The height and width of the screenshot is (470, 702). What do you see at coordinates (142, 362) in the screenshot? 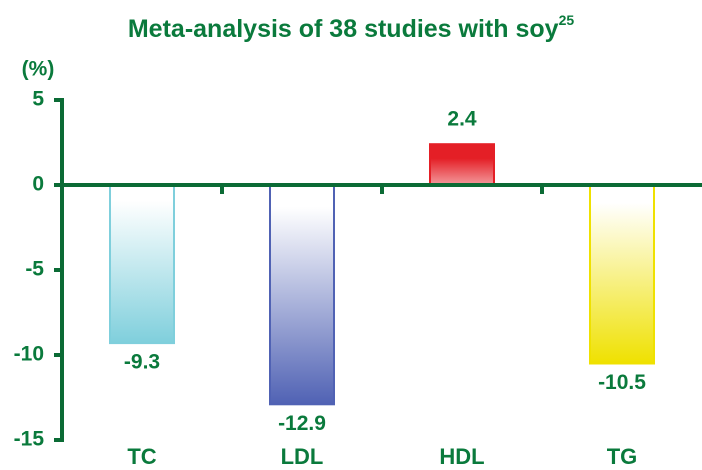
I see `data-label: -9.3` at bounding box center [142, 362].